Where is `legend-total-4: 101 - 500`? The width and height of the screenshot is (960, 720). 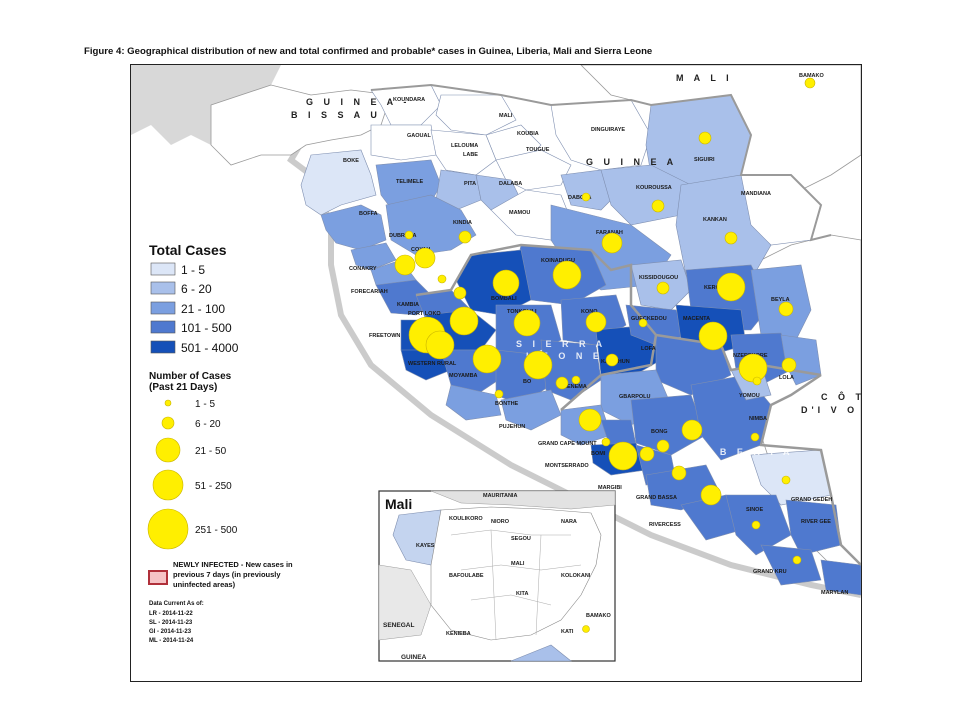
legend-total-4: 101 - 500 is located at coordinates (206, 328).